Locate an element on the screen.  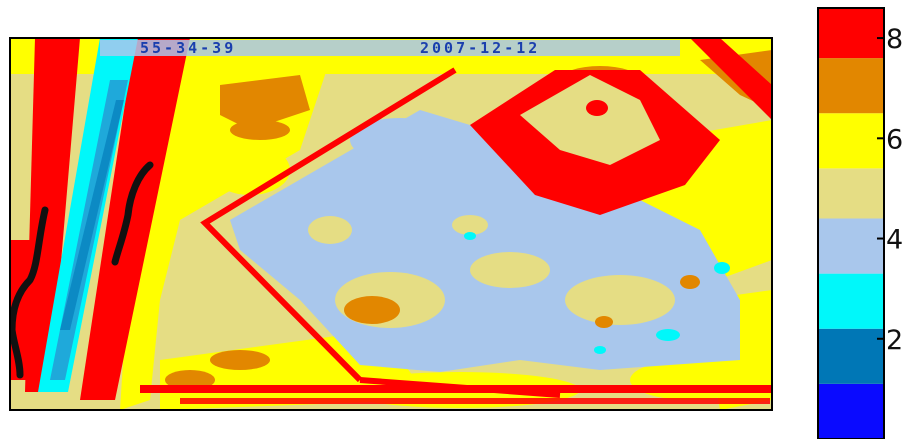
colorbar: 2 4 6 8 is located at coordinates (860, 223).